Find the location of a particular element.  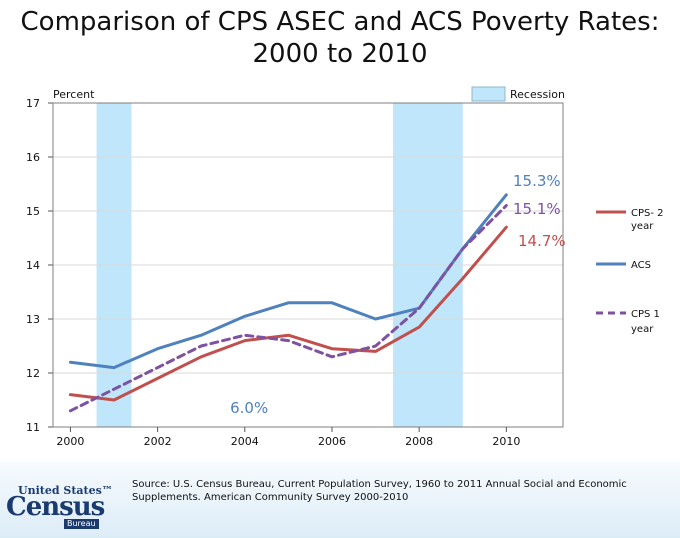

legend-label-1: CPS- 2 is located at coordinates (647, 213).